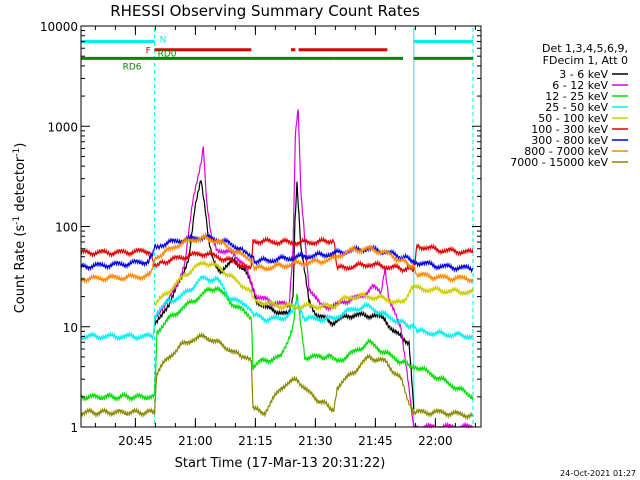  I want to click on flag-label: N, so click(163, 41).